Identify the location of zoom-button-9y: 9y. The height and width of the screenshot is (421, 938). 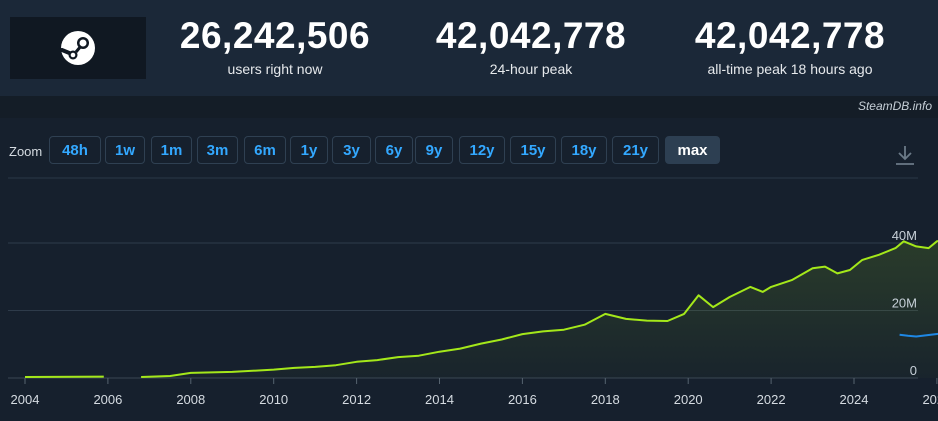
(434, 150).